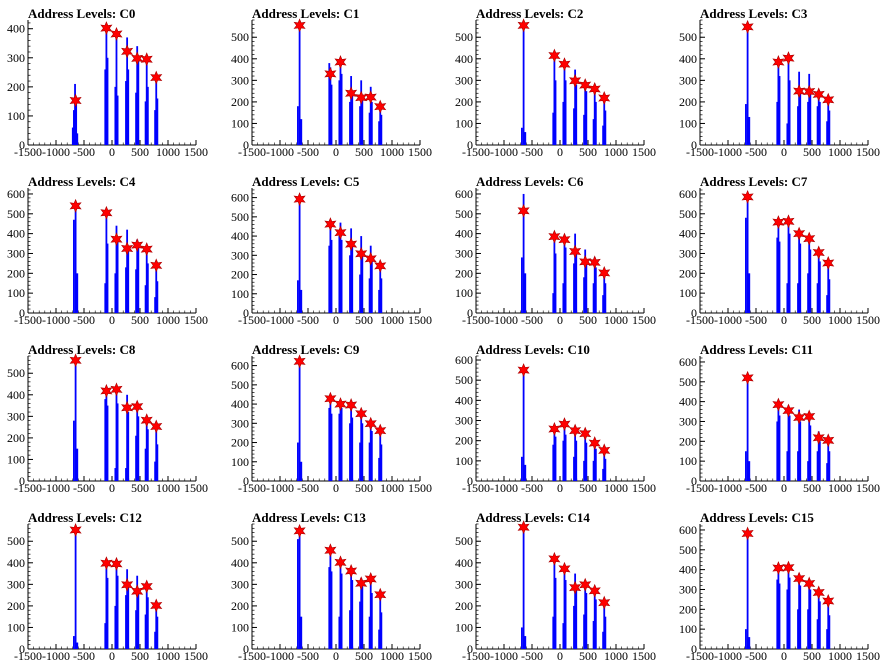 This screenshot has height=672, width=896. I want to click on panel-title: Address Levels: C7, so click(754, 181).